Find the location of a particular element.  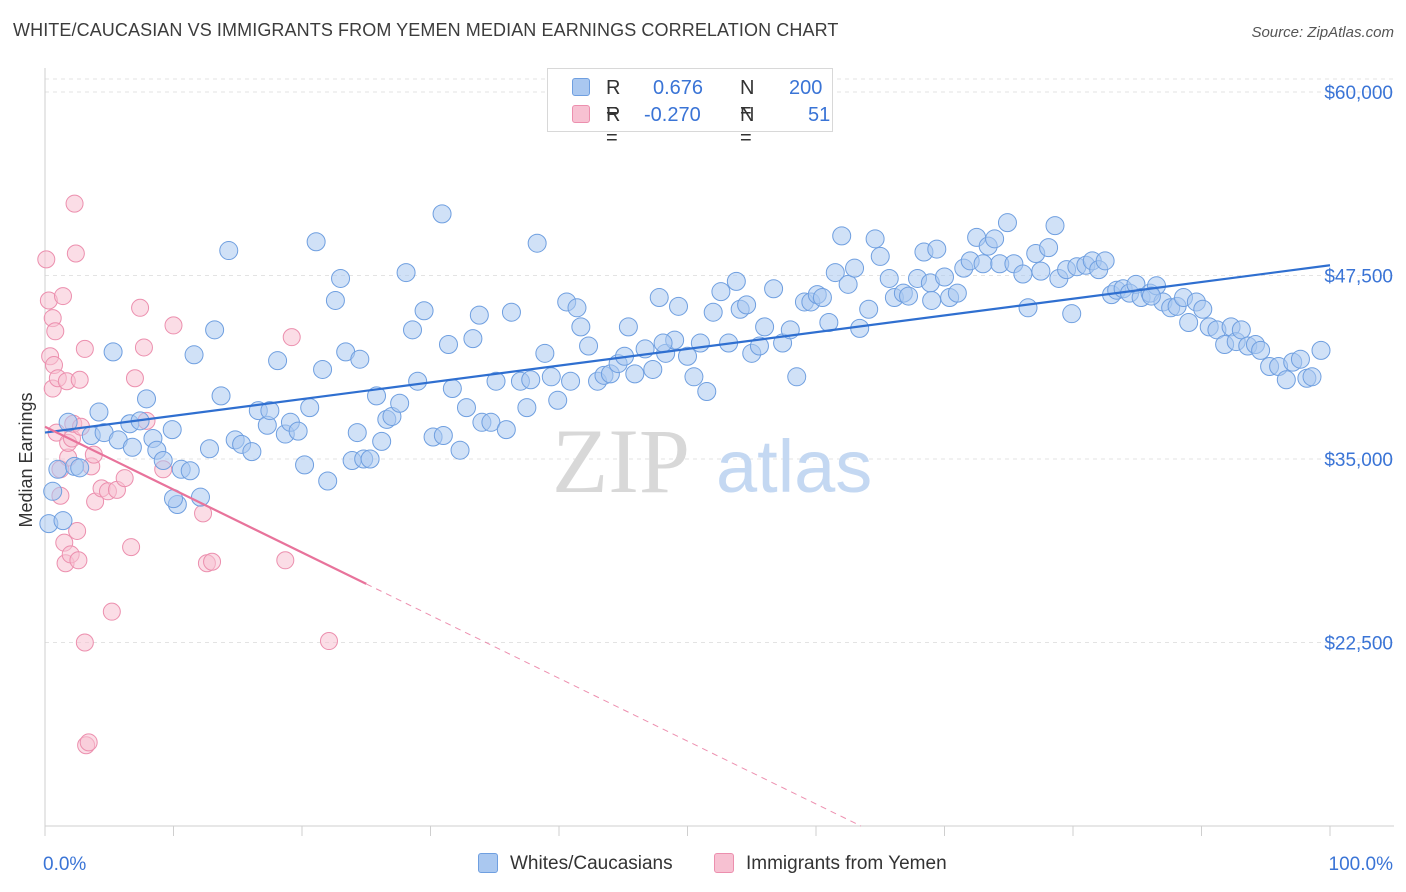

x-tick-label: 100.0% is located at coordinates (1361, 864).